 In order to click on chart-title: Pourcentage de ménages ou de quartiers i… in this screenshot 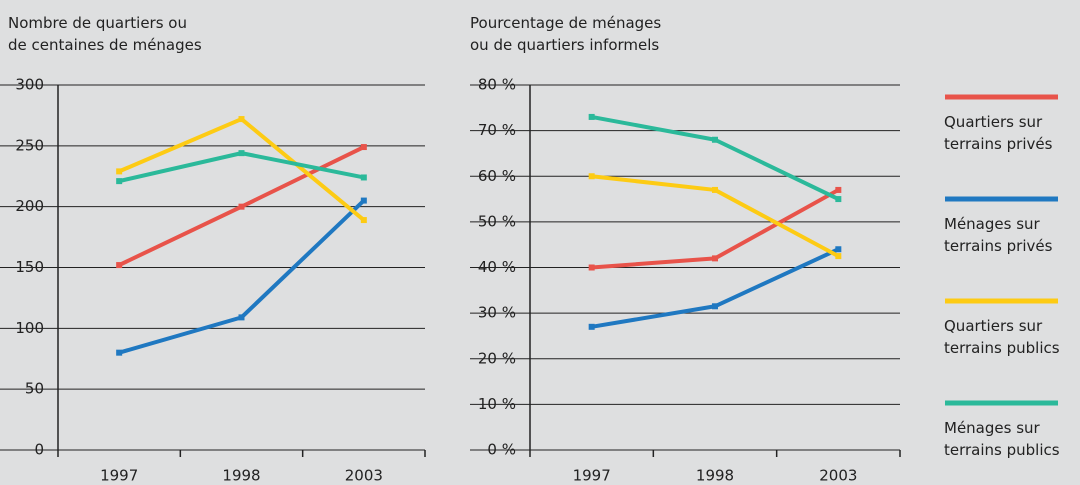, I will do `click(566, 34)`.